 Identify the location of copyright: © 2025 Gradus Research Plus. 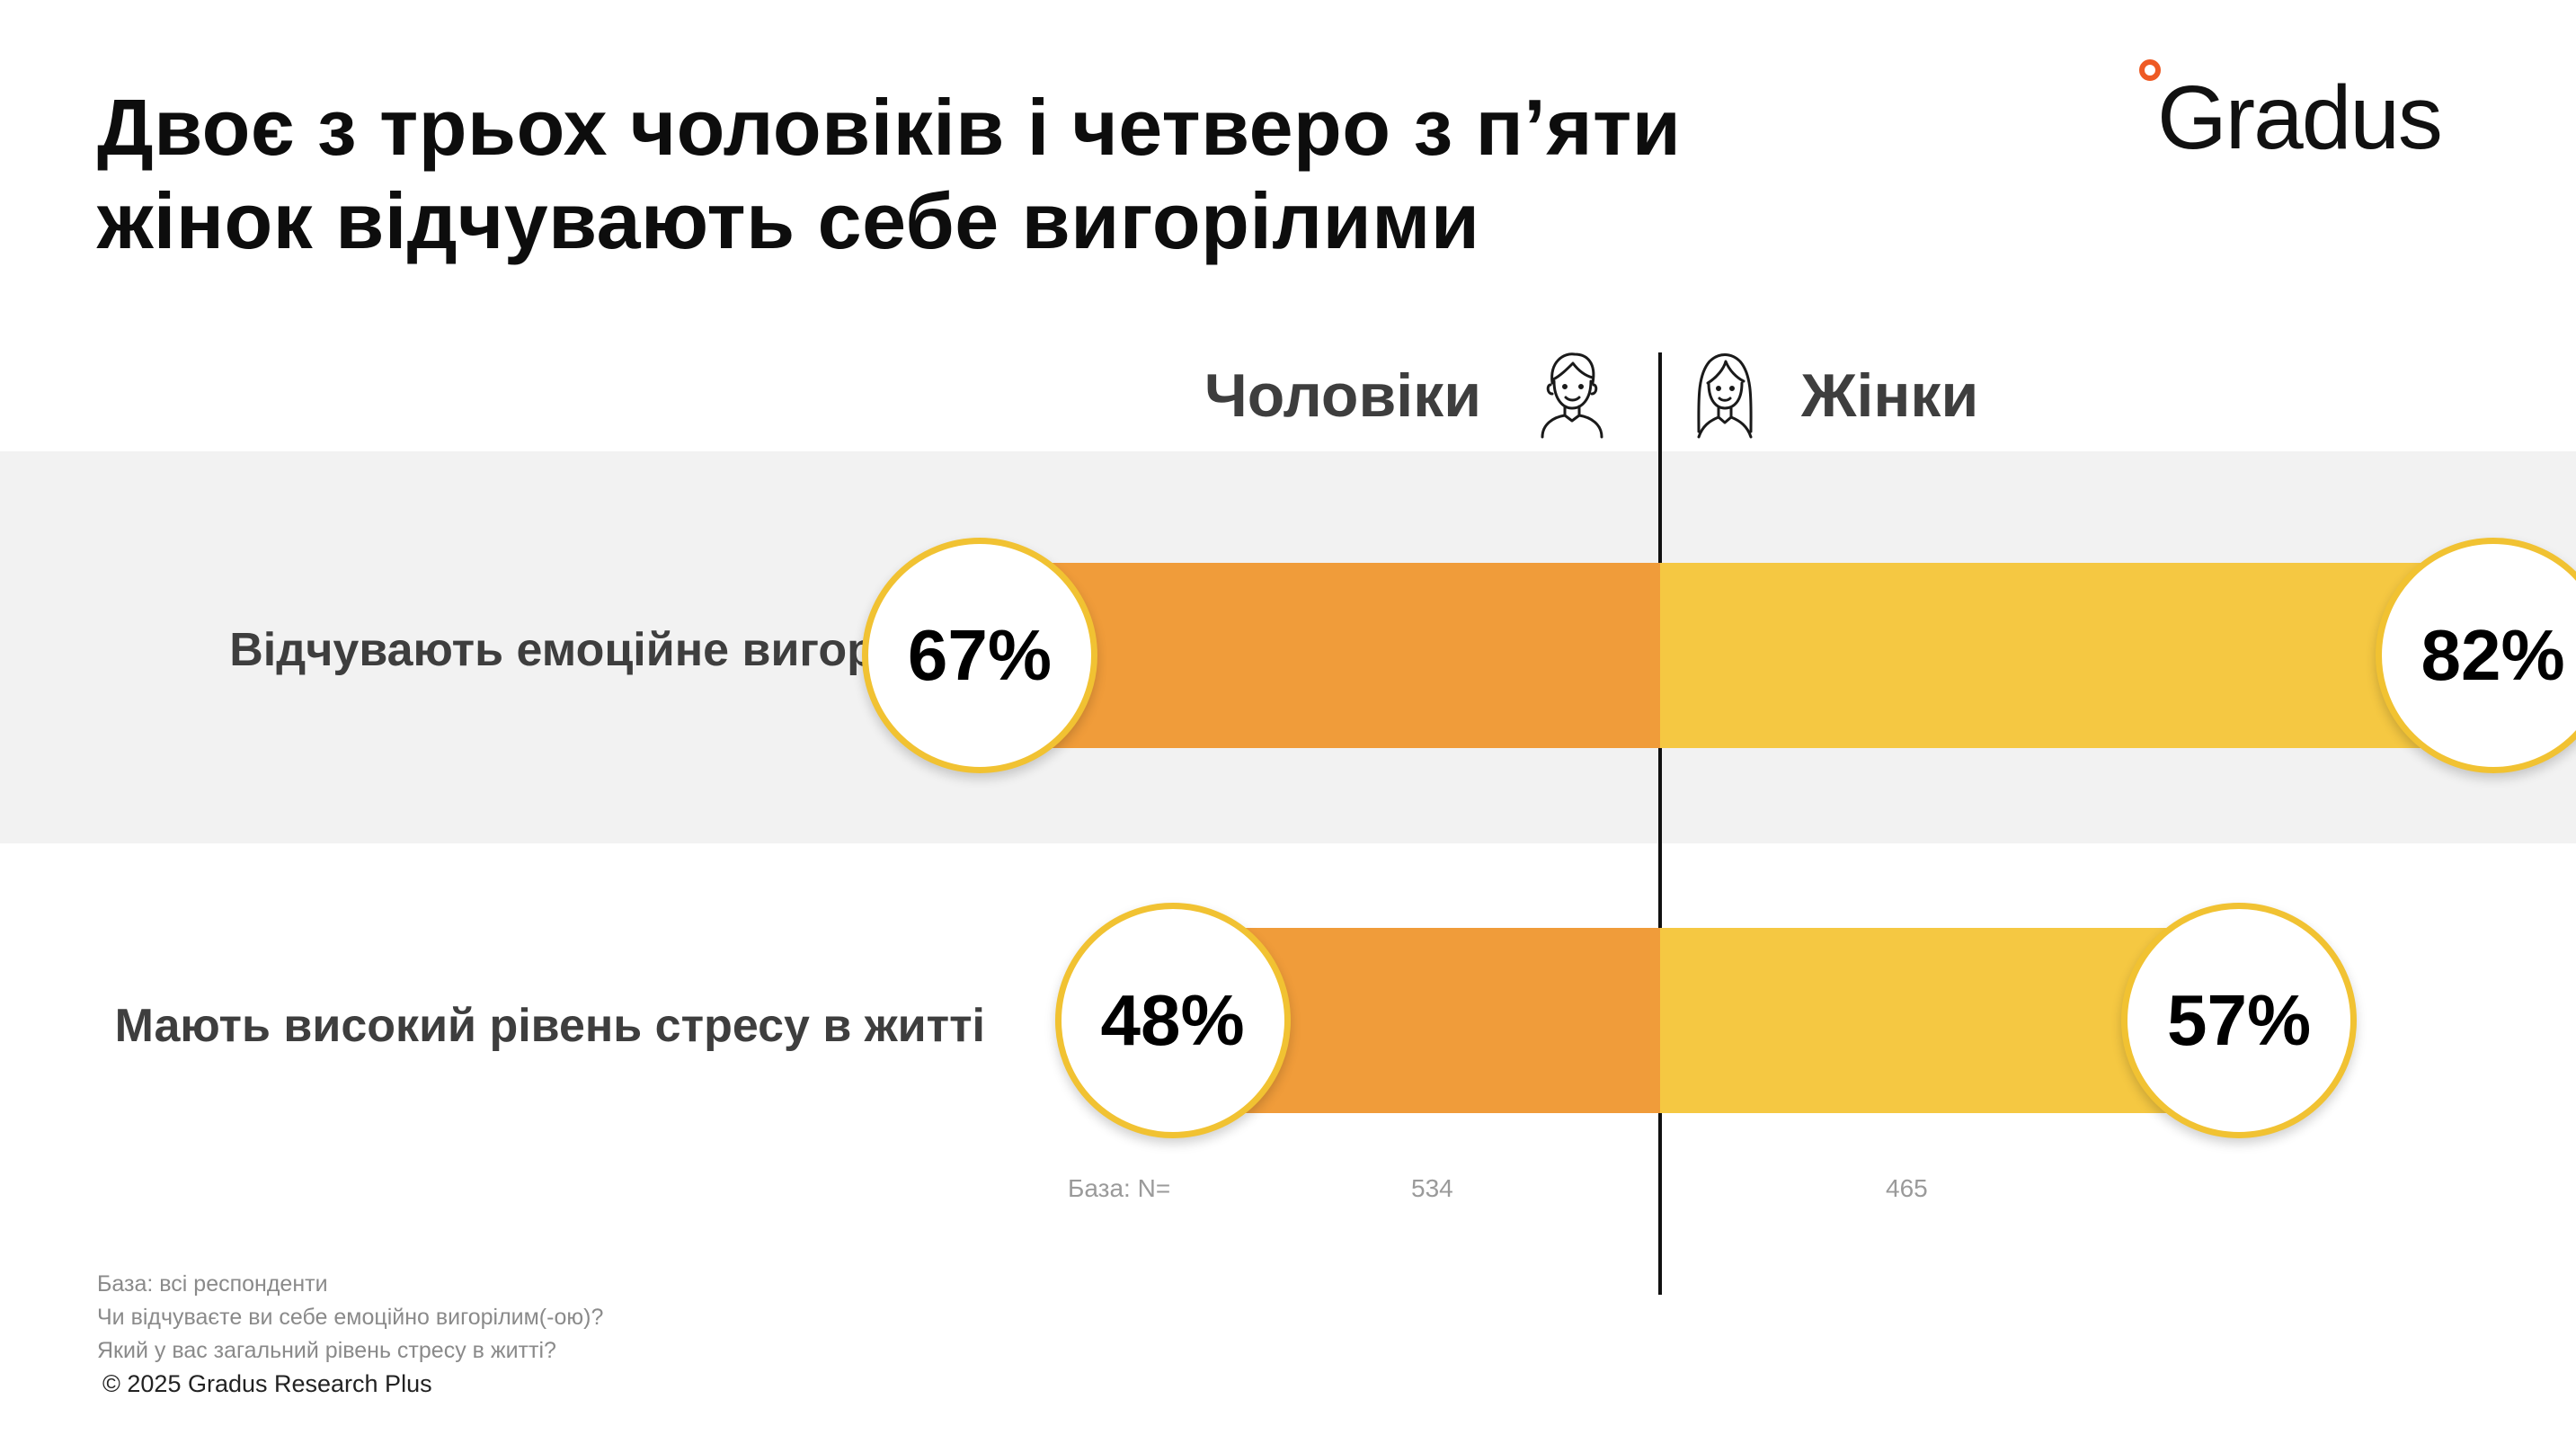
(267, 1383).